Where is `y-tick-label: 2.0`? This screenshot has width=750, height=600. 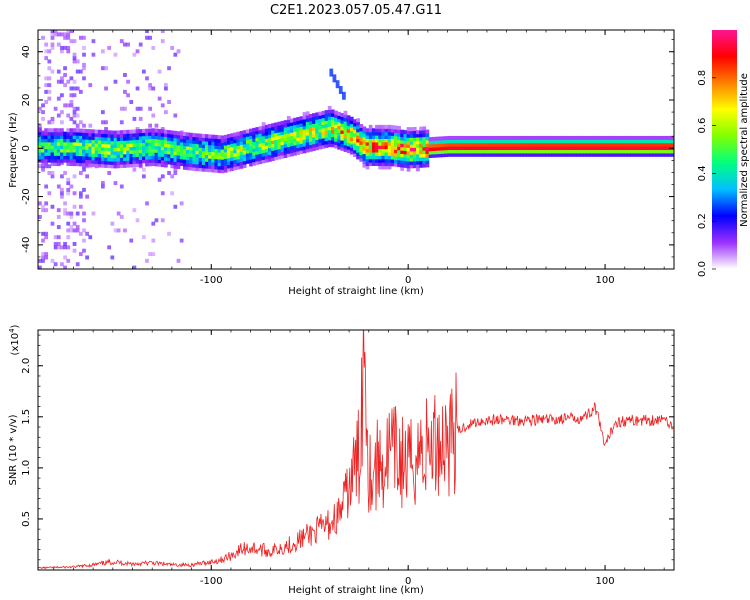 y-tick-label: 2.0 is located at coordinates (26, 366).